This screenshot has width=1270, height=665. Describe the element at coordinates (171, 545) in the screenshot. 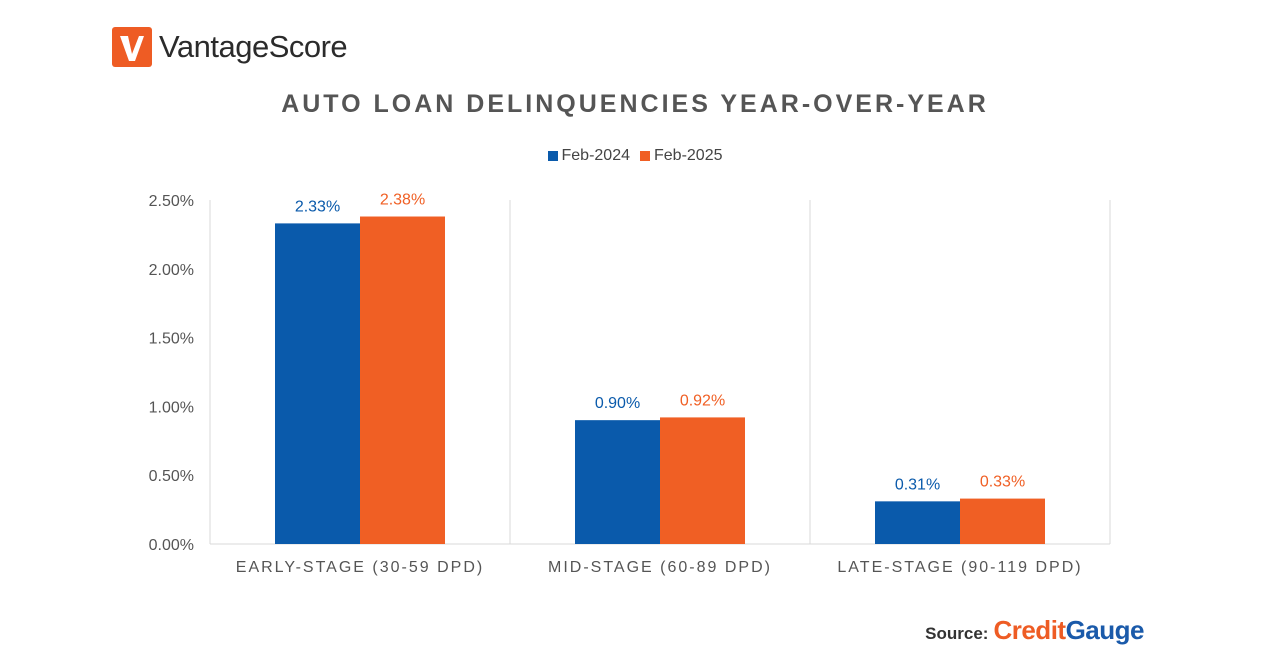

I see `y-tick-label: 0.00%` at that location.